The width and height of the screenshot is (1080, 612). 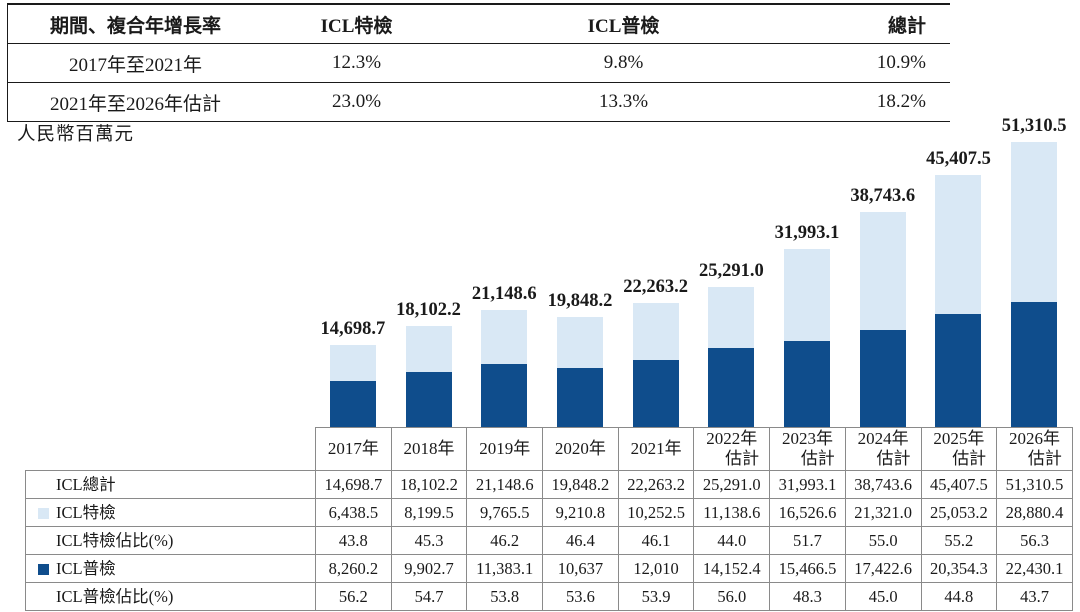 What do you see at coordinates (807, 449) in the screenshot?
I see `year-header-cell: 2023年 估計` at bounding box center [807, 449].